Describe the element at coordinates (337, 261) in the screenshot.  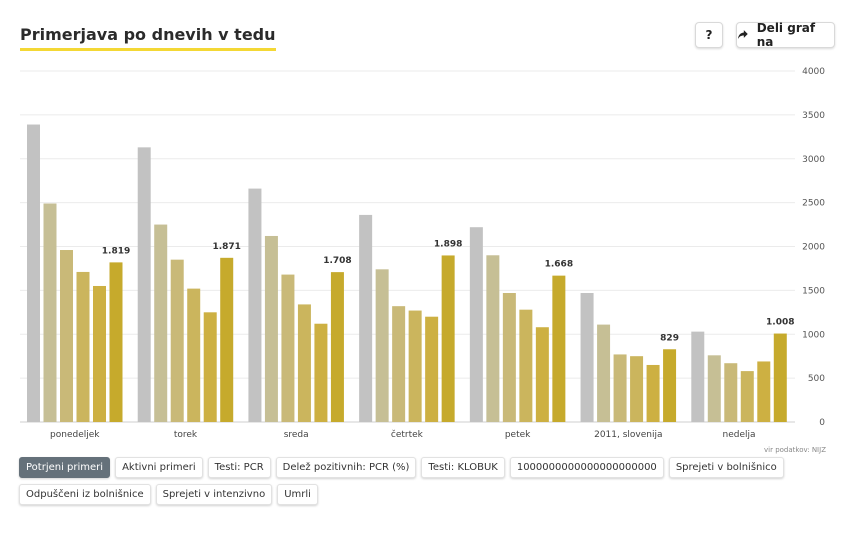
I see `data-label: 1.708` at that location.